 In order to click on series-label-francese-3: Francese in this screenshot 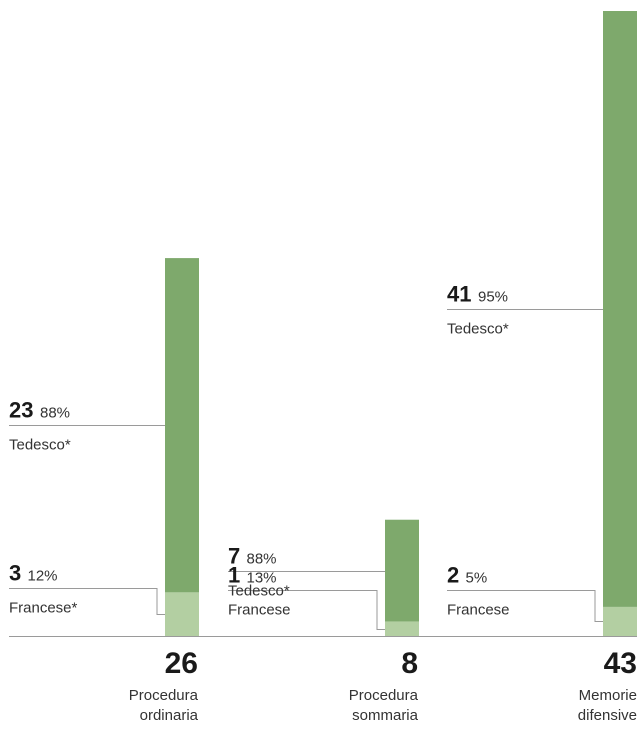, I will do `click(478, 610)`.